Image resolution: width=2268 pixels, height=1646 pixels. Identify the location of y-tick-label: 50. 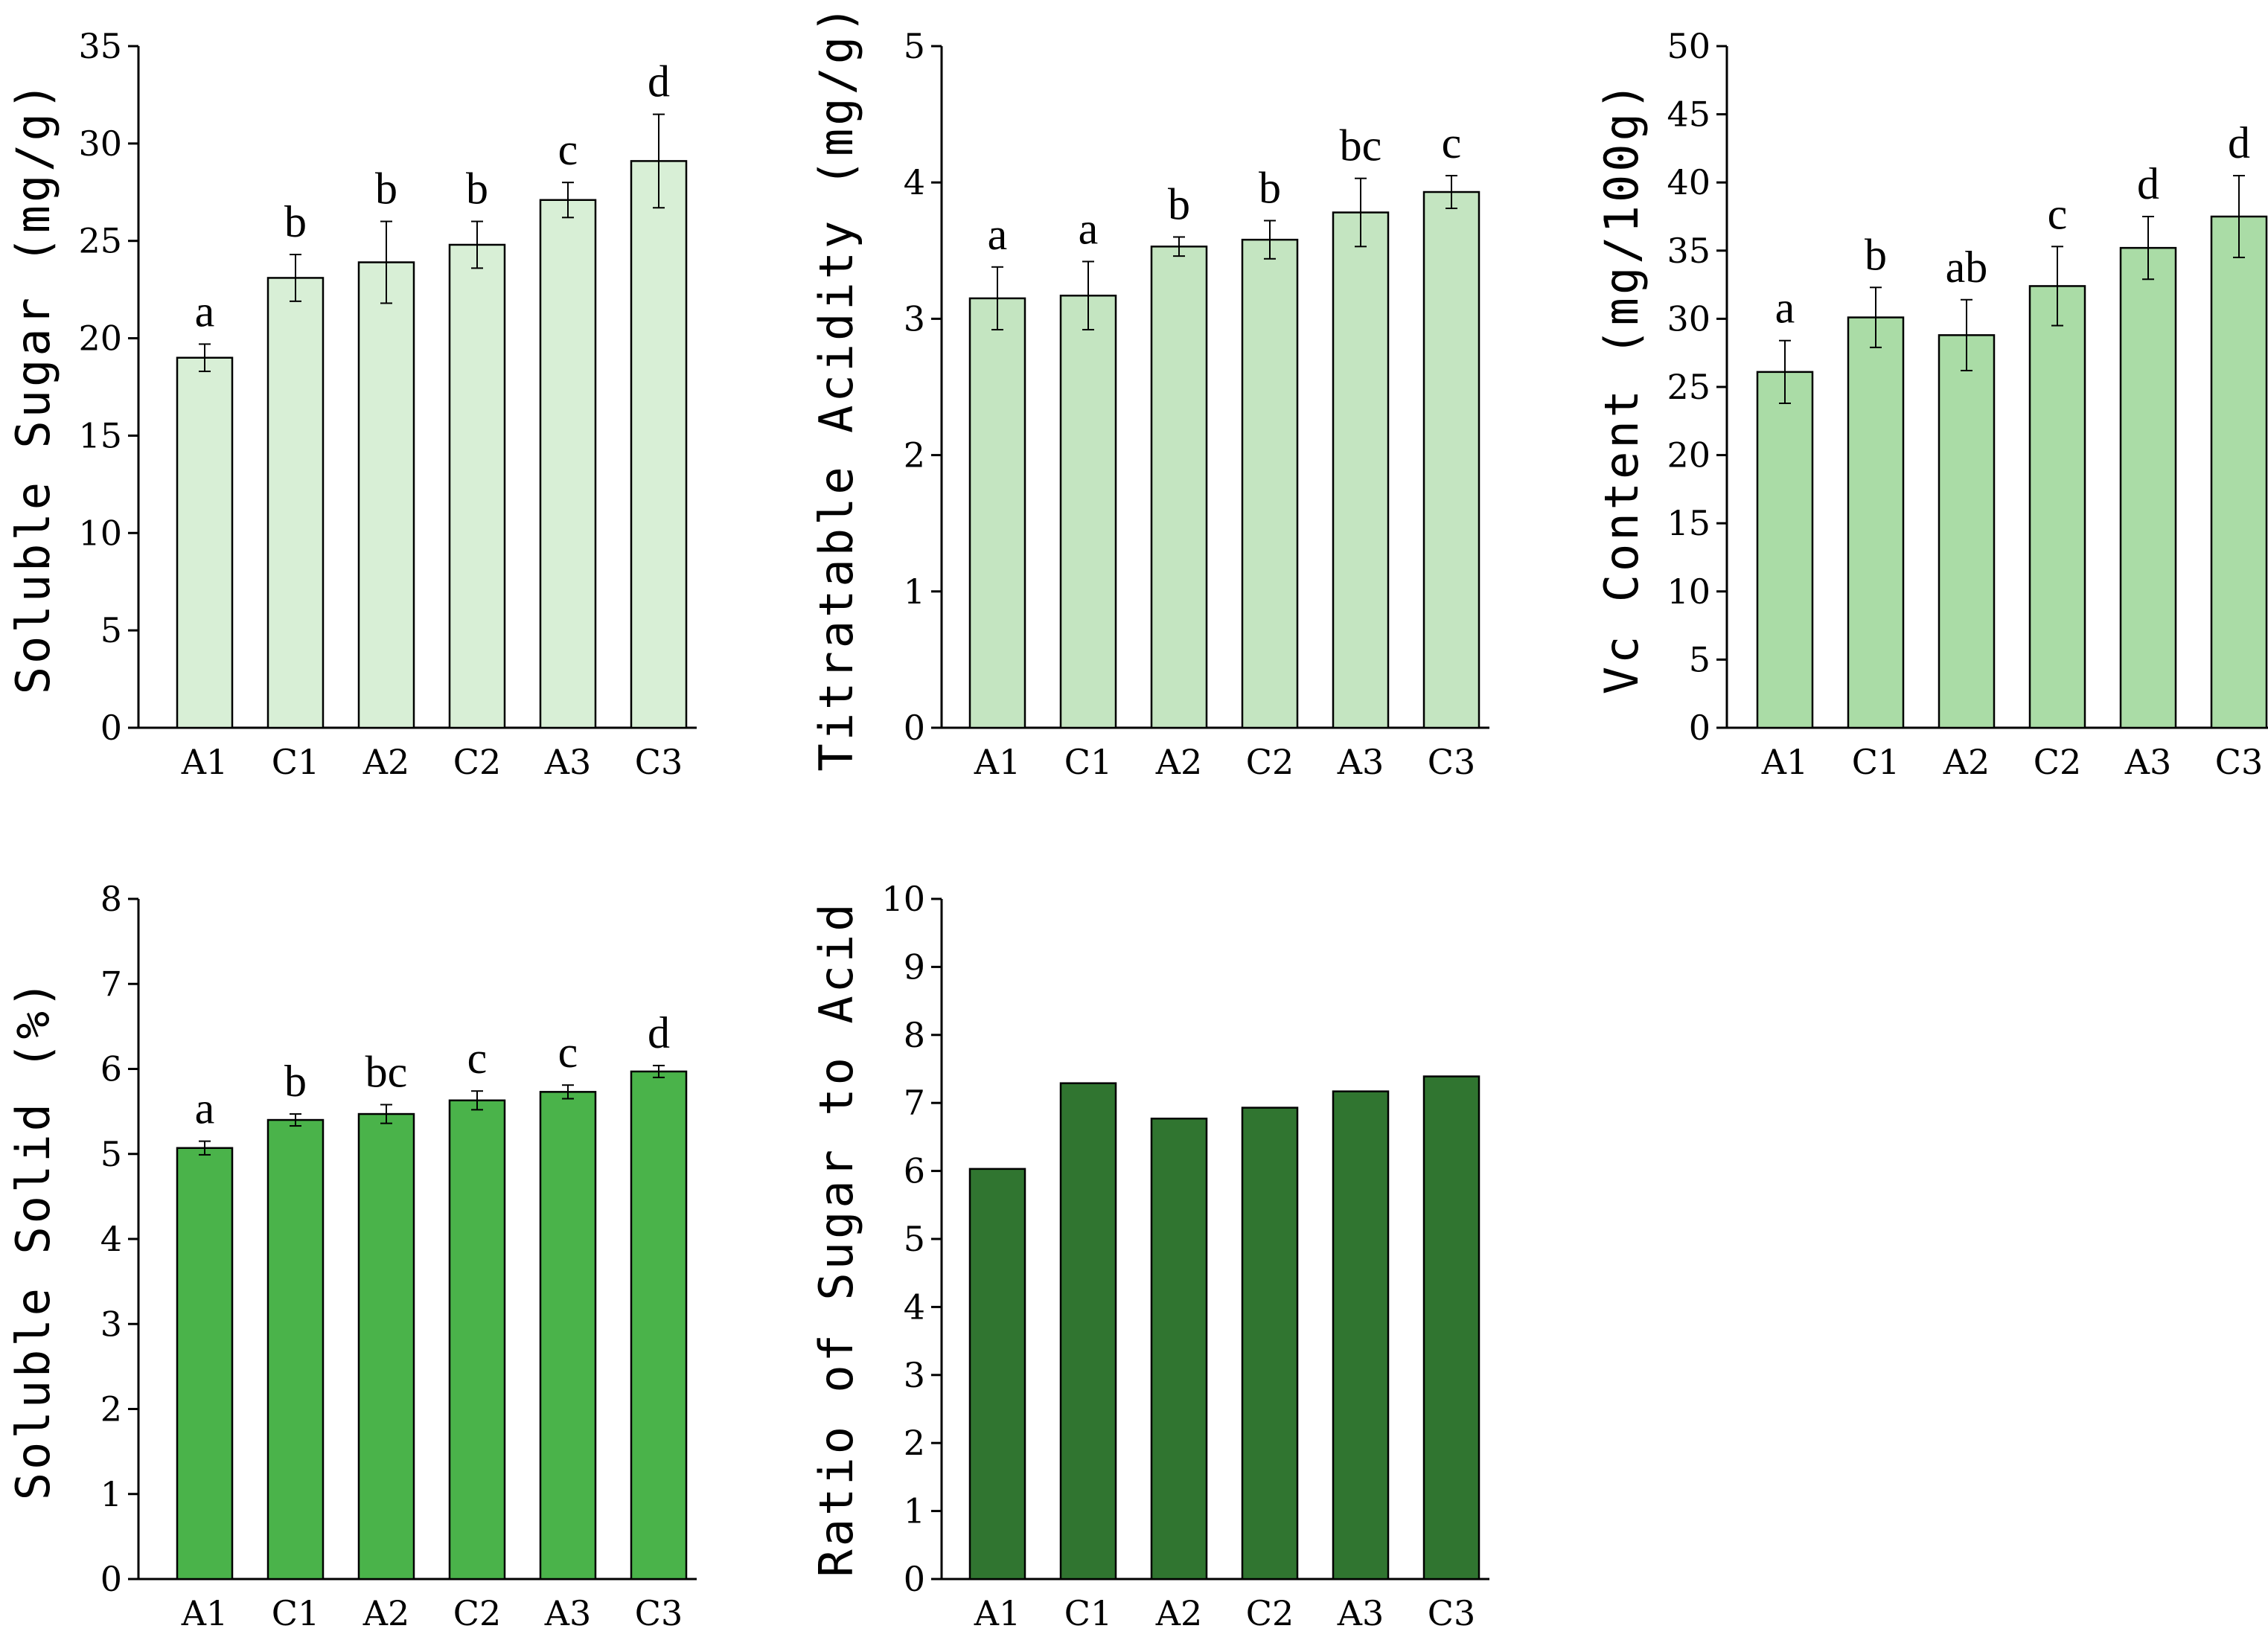
(1688, 46).